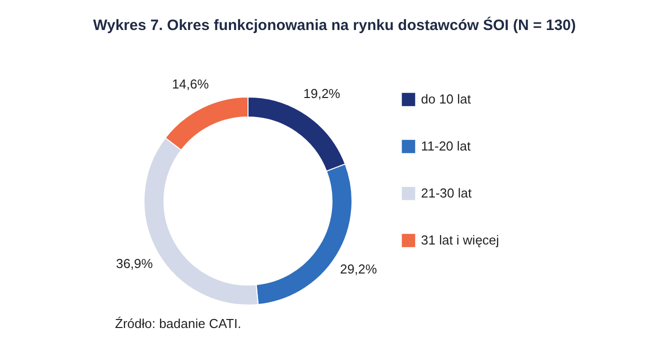  What do you see at coordinates (191, 84) in the screenshot?
I see `data-label: 14,6%` at bounding box center [191, 84].